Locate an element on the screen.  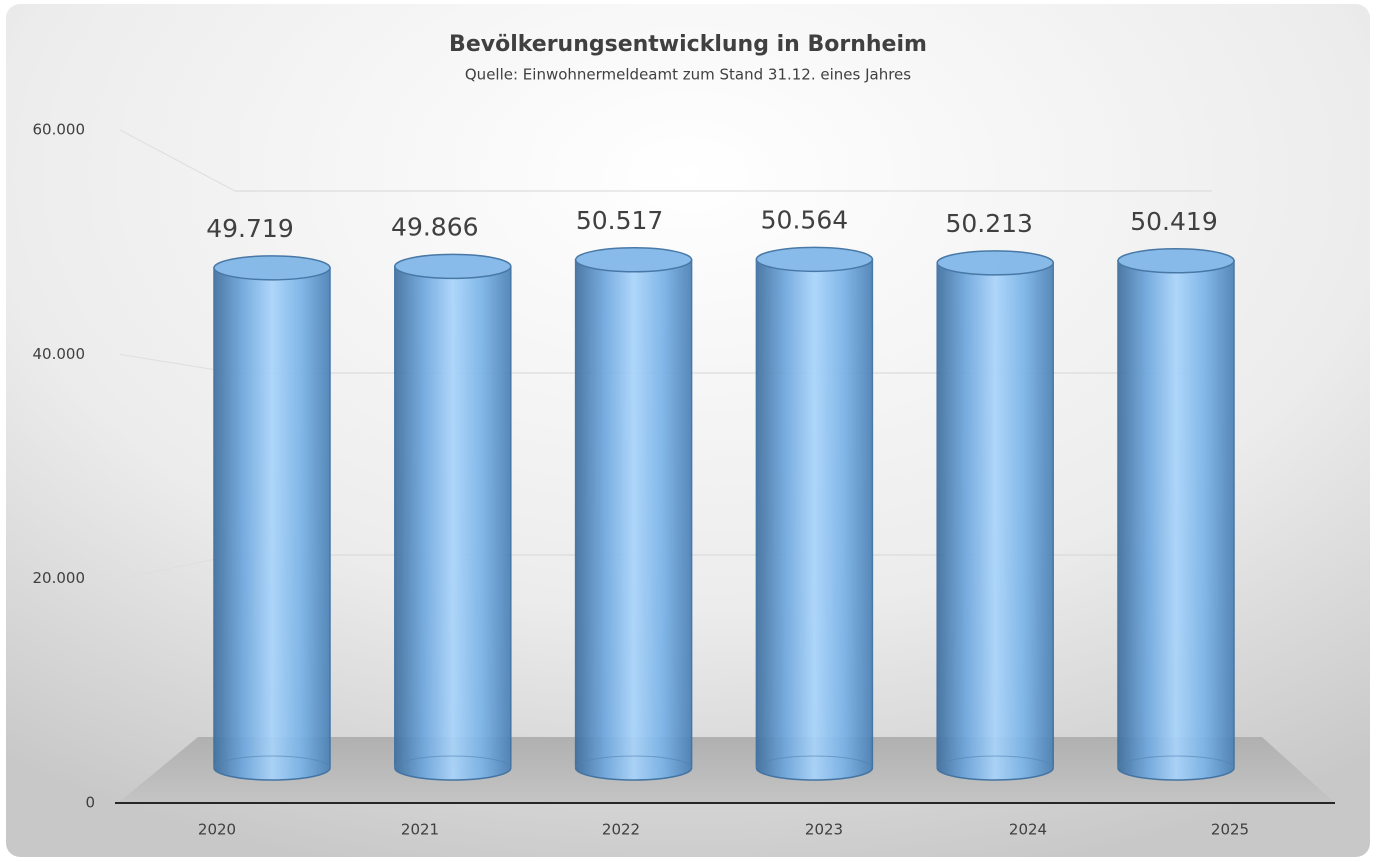
data-label: 50.419 is located at coordinates (1173, 221).